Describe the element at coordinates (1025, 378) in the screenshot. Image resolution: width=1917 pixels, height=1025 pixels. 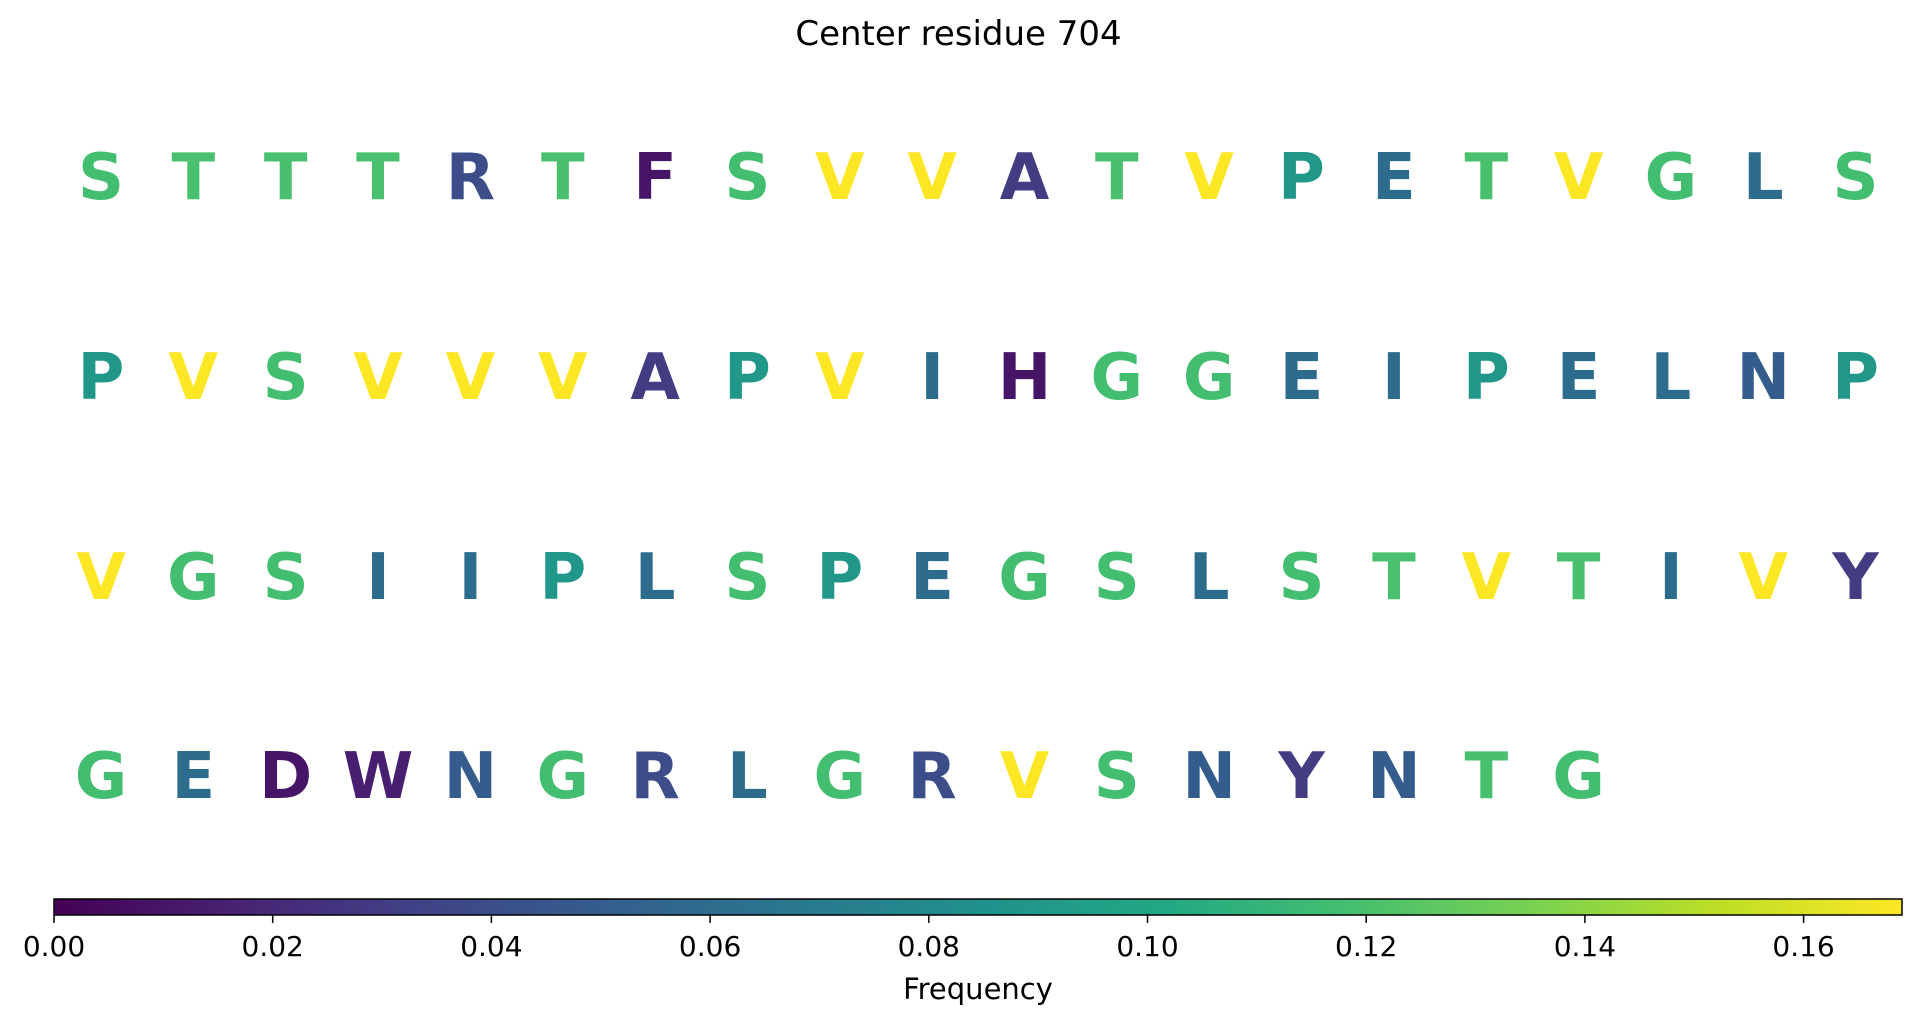
I see `residue-letter: H` at that location.